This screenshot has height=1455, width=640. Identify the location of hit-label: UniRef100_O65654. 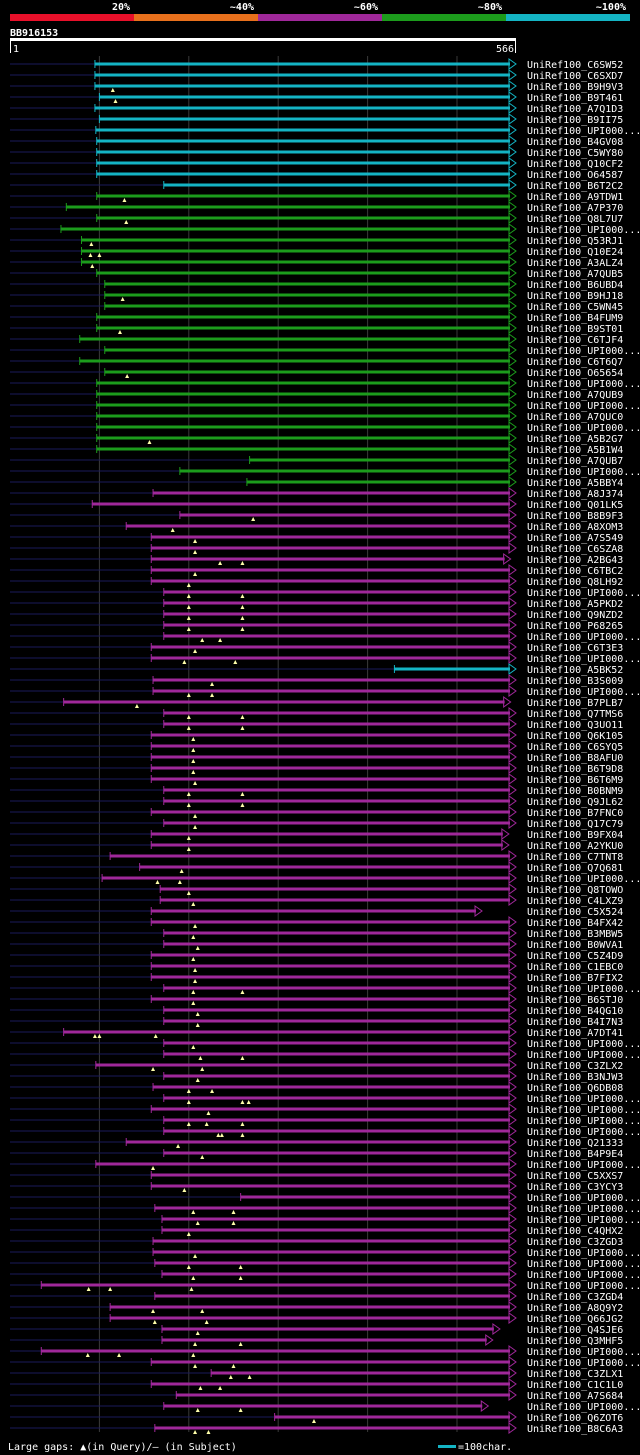
(575, 373).